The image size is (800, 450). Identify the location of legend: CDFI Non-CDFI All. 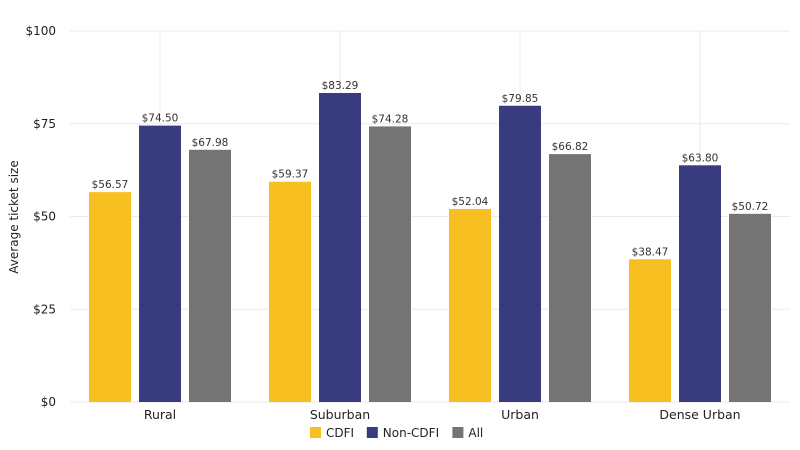
(396, 433).